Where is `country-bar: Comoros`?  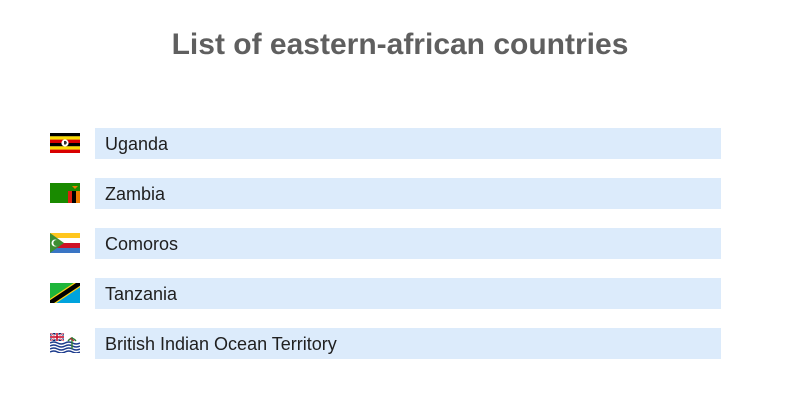
country-bar: Comoros is located at coordinates (408, 243).